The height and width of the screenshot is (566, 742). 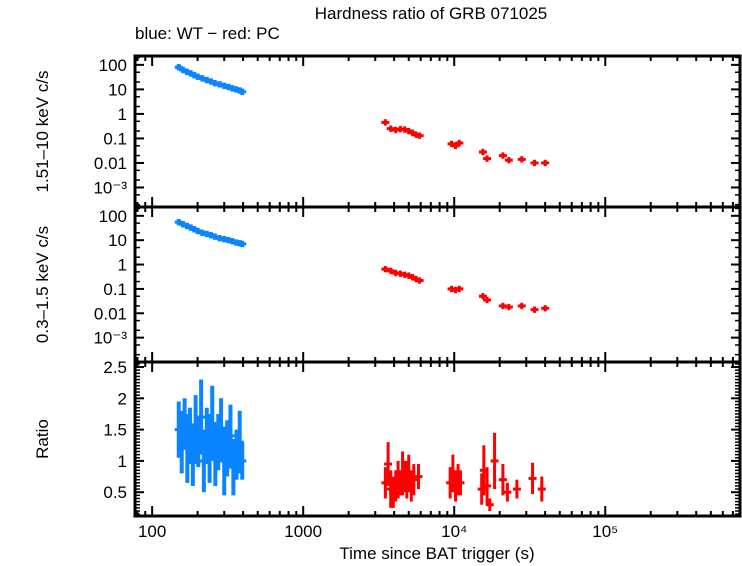 I want to click on y-tick-label: 1.5, so click(x=115, y=430).